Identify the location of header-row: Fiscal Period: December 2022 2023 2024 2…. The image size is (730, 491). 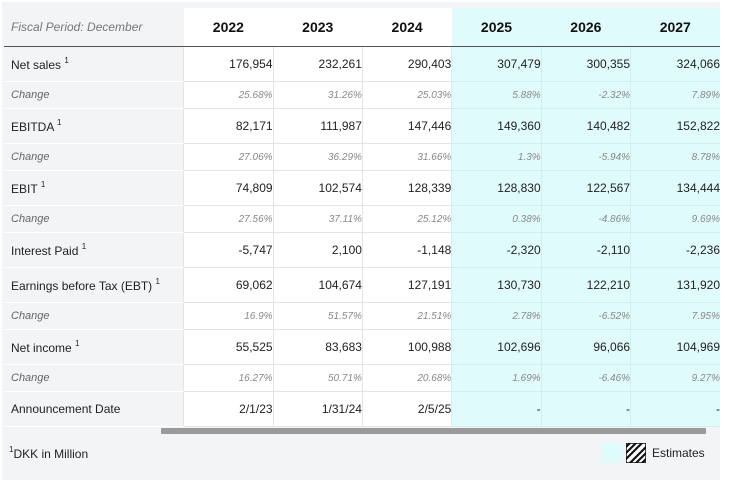
(362, 27).